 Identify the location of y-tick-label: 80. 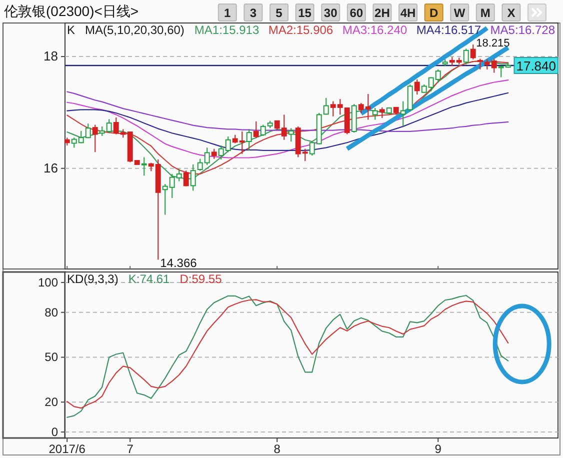
(51, 312).